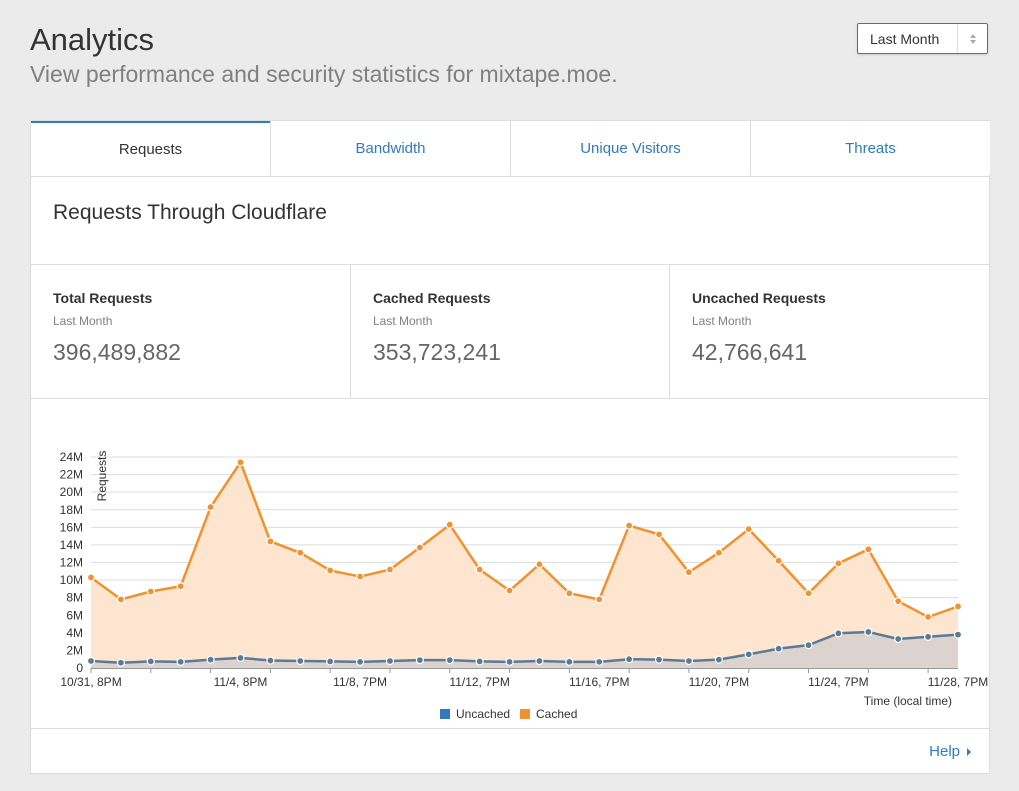  I want to click on select-arrows-icon, so click(972, 38).